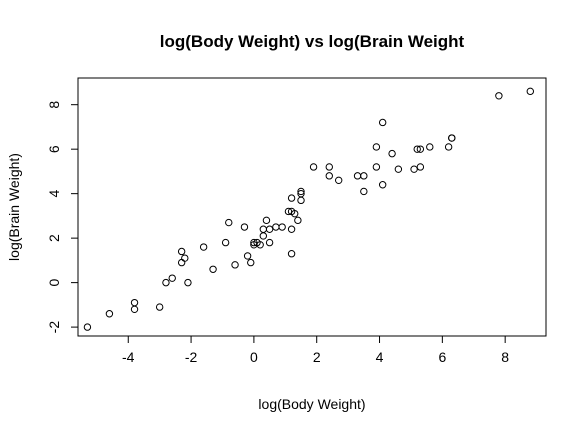  What do you see at coordinates (62, 217) in the screenshot?
I see `y-axis: -2 0 2 4 6 8` at bounding box center [62, 217].